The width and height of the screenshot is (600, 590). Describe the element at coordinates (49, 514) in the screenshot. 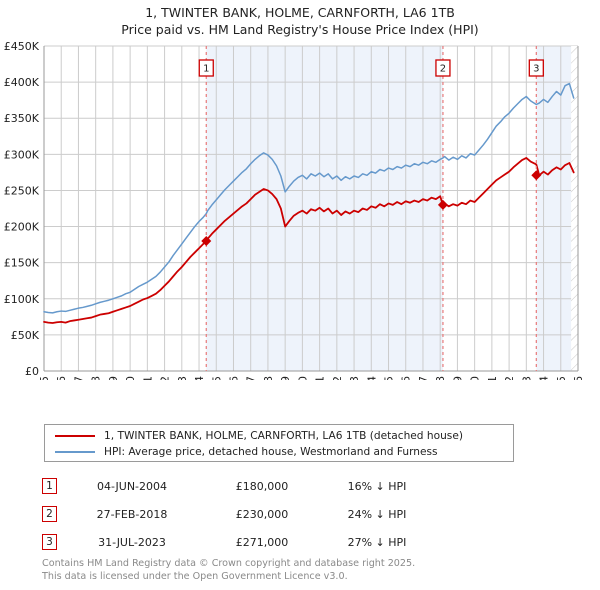

I see `transaction-badge-2: 2` at that location.